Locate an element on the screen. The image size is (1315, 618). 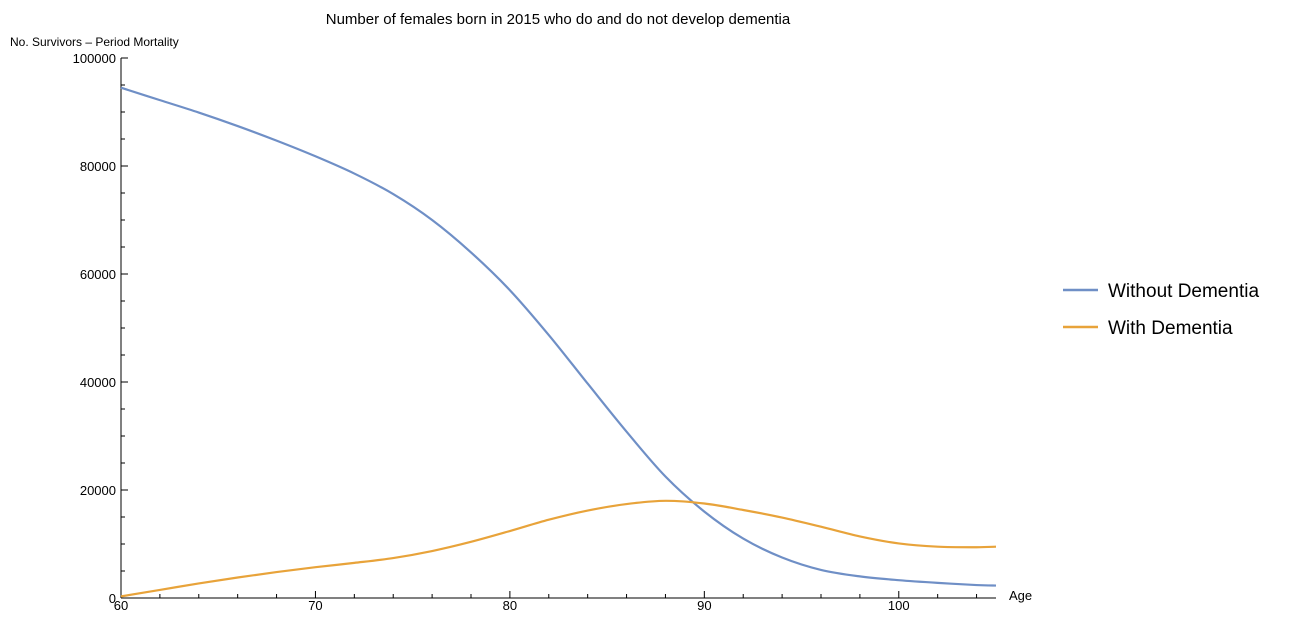
x-axis-ticks: 60 70 80 90 100 is located at coordinates (546, 602).